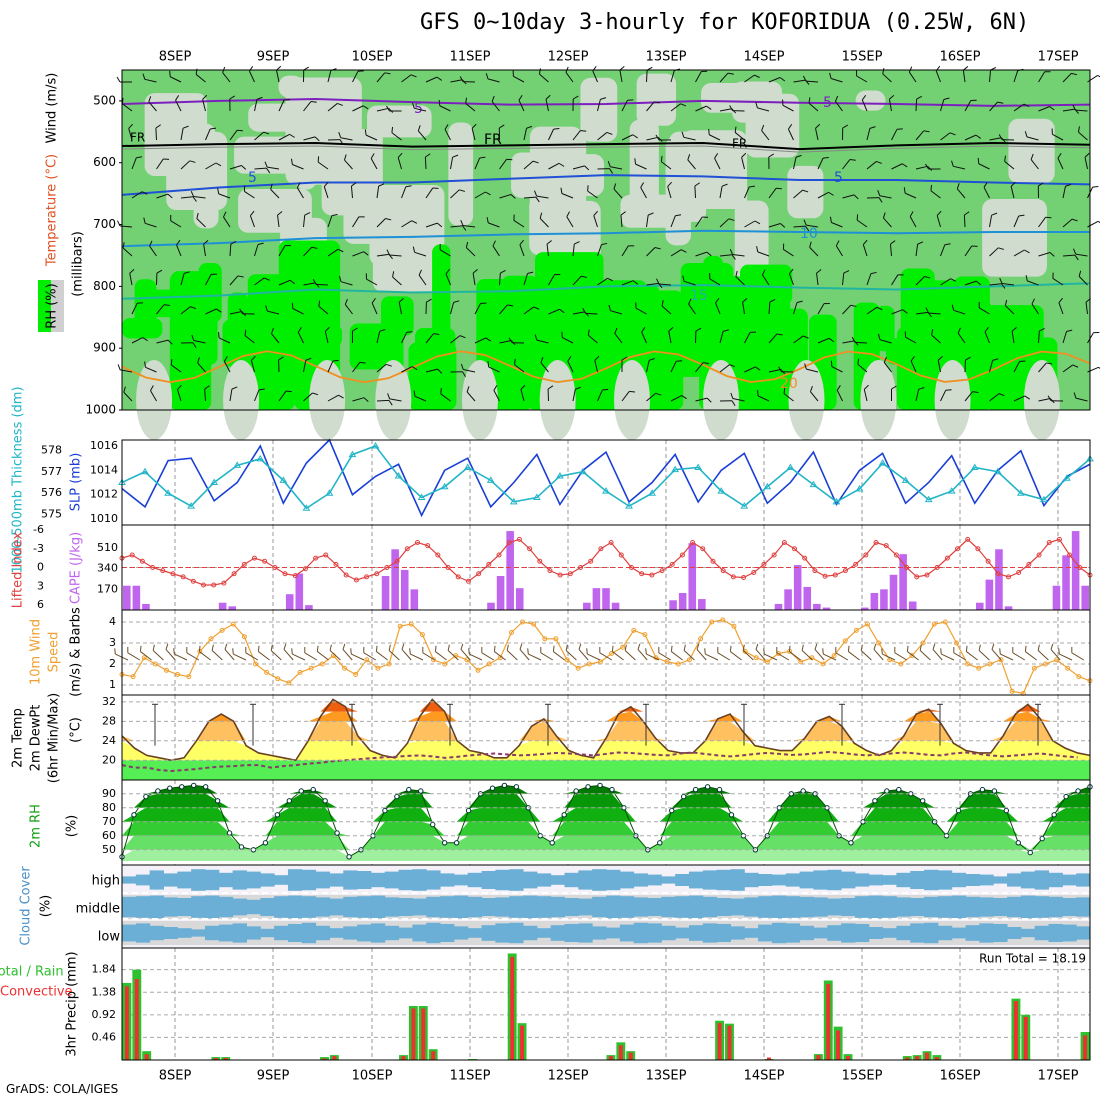 This screenshot has height=1100, width=1100. I want to click on isotherm-line, so click(605, 238).